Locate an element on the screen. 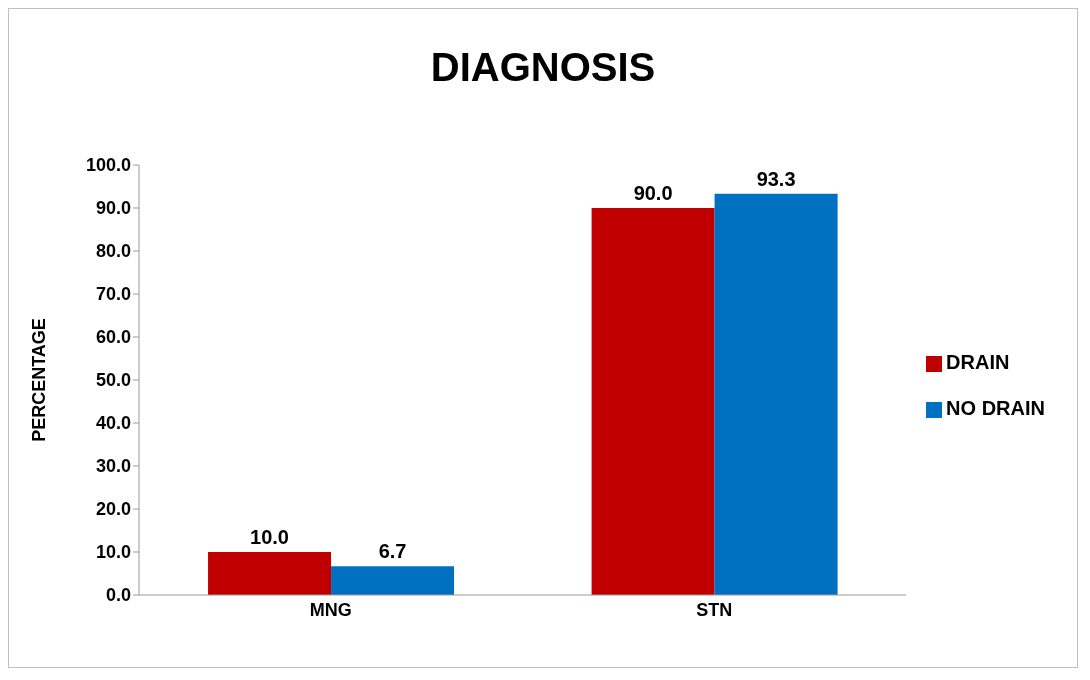 Image resolution: width=1090 pixels, height=680 pixels. x-tick-label: STN is located at coordinates (714, 609).